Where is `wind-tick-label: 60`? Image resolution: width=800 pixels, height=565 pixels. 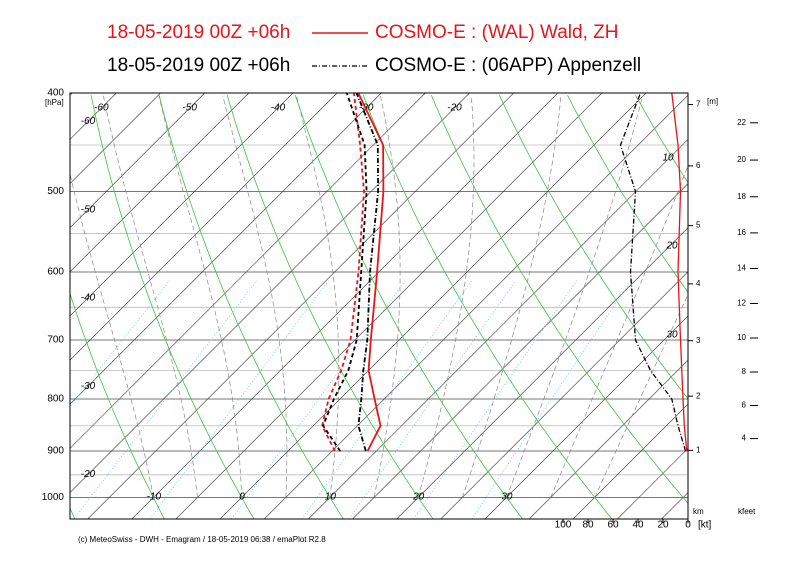
wind-tick-label: 60 is located at coordinates (613, 525).